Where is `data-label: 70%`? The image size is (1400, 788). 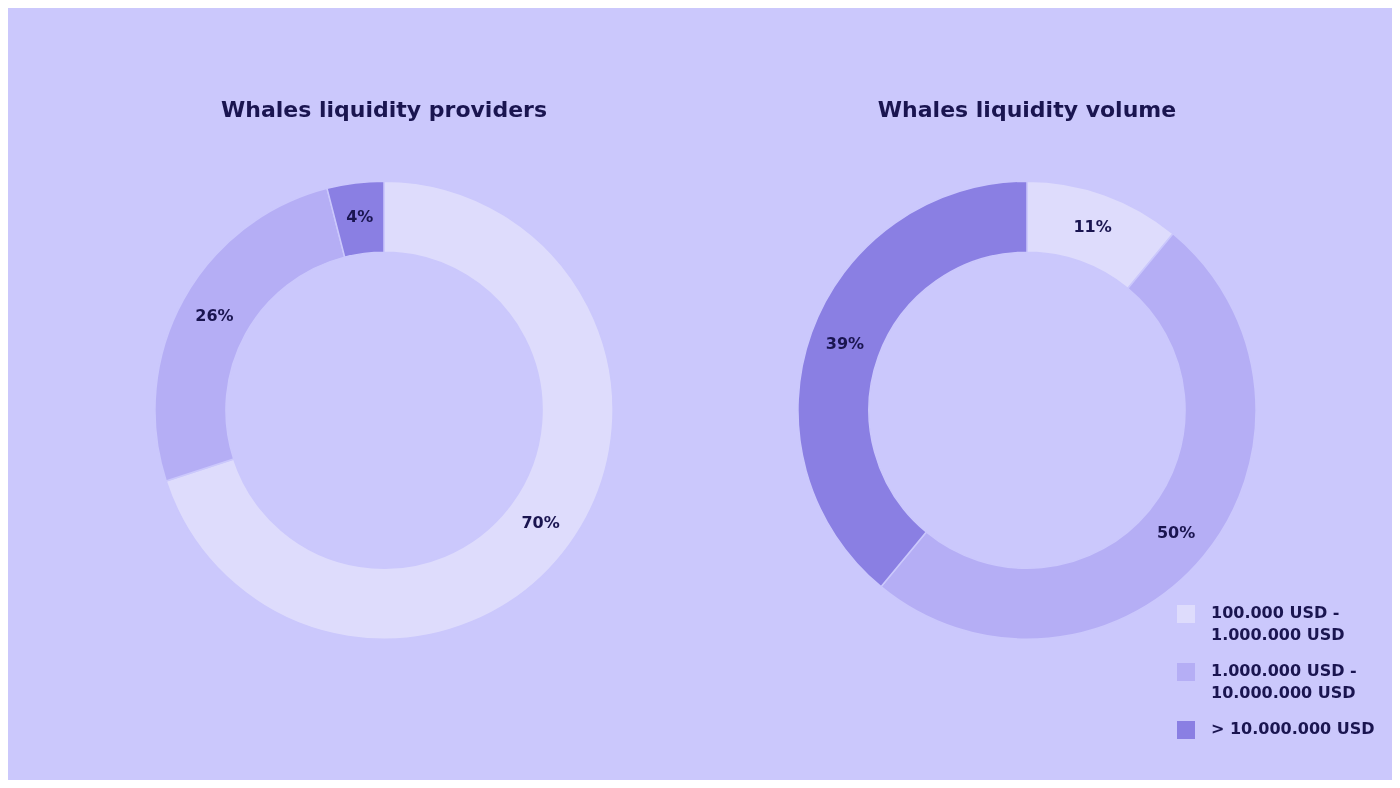
data-label: 70% is located at coordinates (540, 523).